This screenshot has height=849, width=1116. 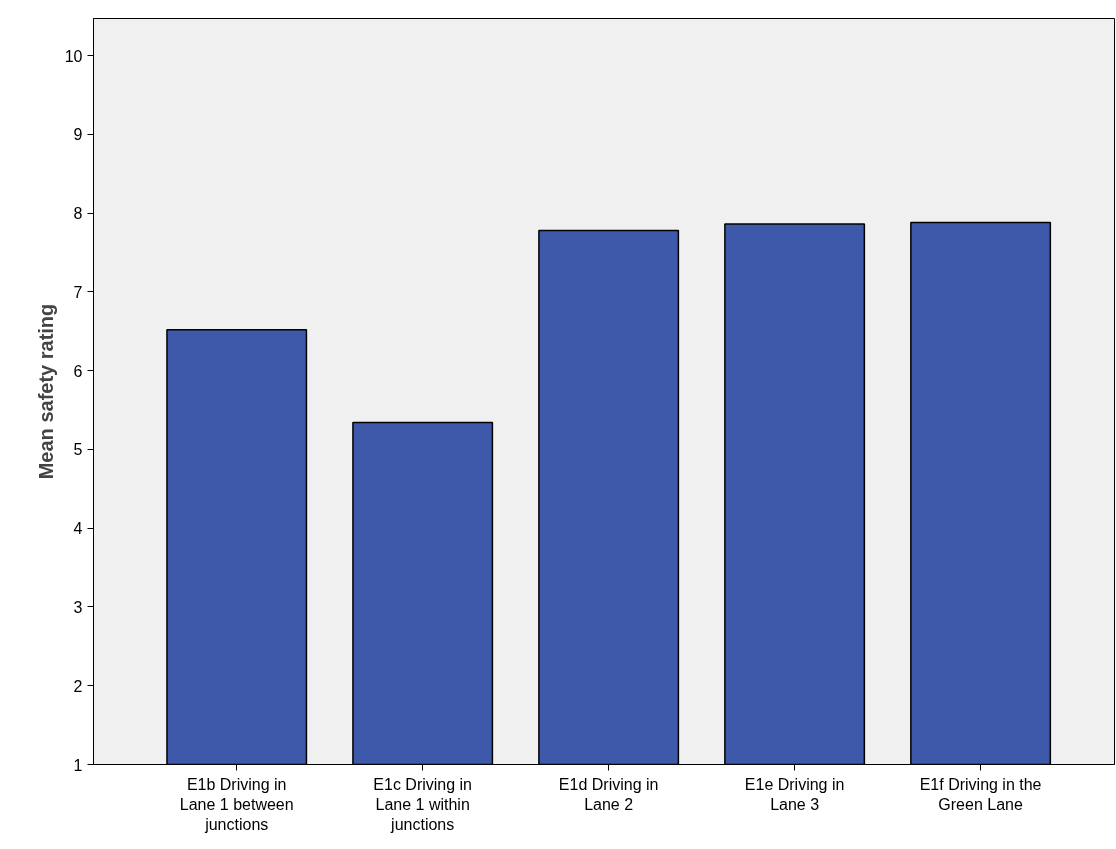 What do you see at coordinates (78, 765) in the screenshot?
I see `y-tick-label: 1` at bounding box center [78, 765].